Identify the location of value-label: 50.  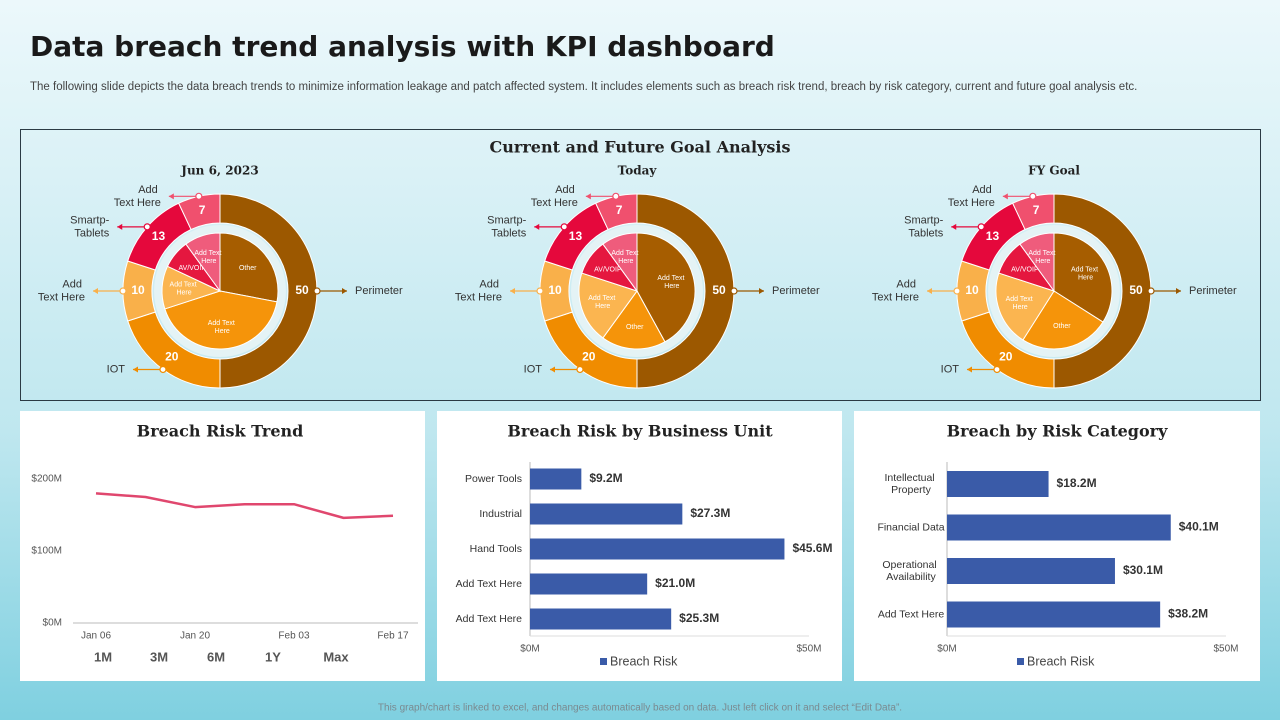
(302, 290).